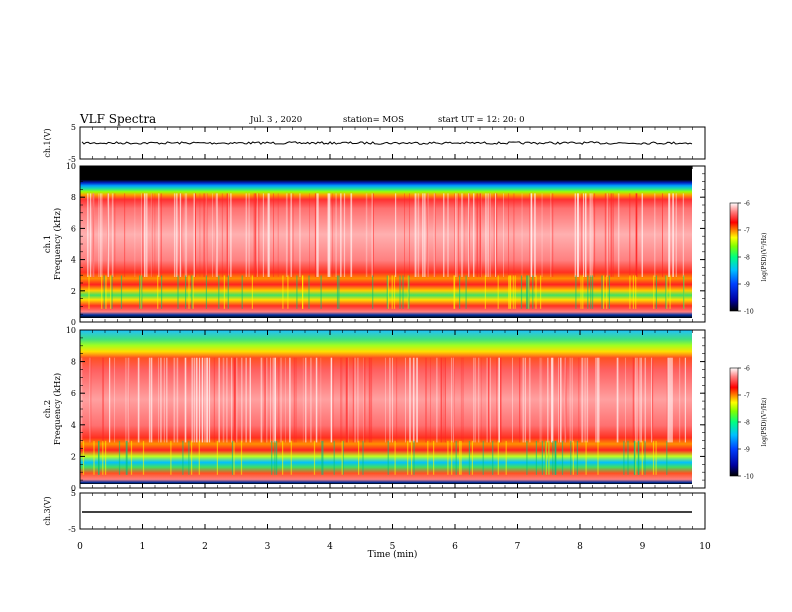 Image resolution: width=792 pixels, height=612 pixels. I want to click on x-tick-label: 4, so click(330, 547).